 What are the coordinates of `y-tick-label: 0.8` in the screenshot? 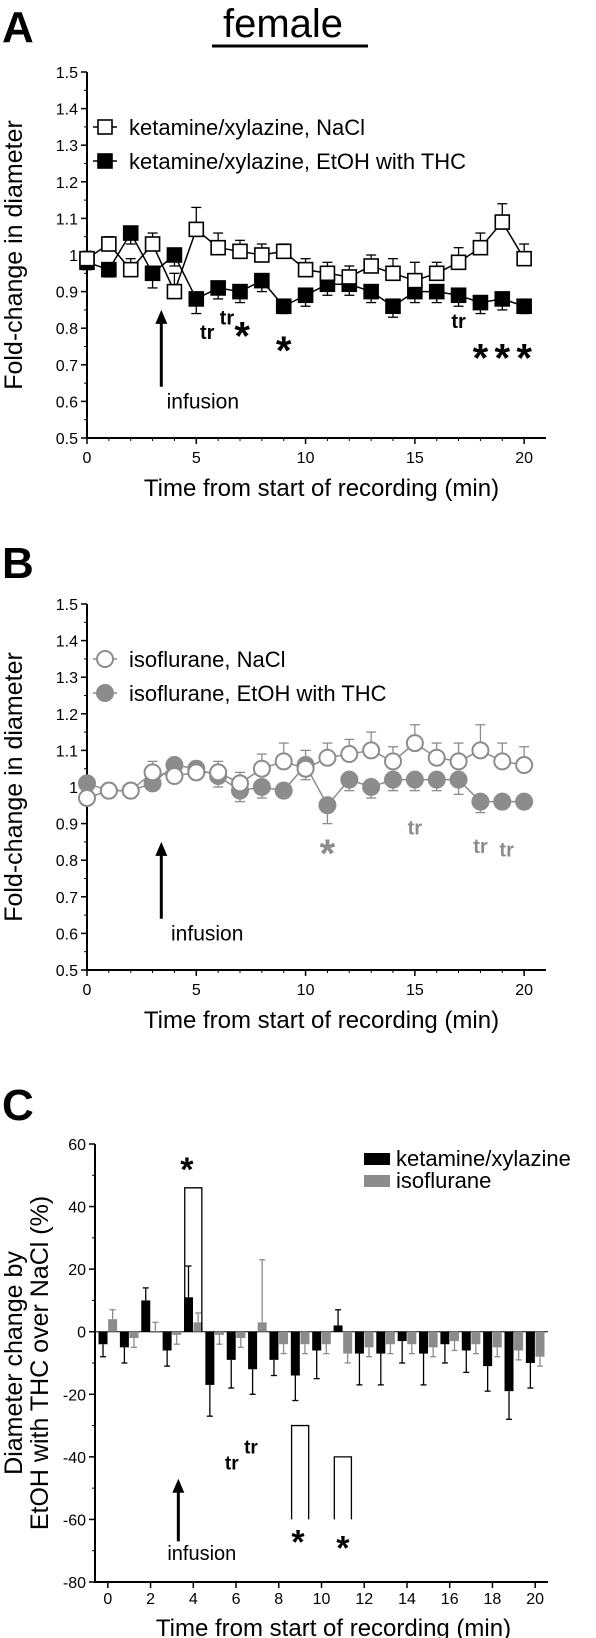 It's located at (67, 861).